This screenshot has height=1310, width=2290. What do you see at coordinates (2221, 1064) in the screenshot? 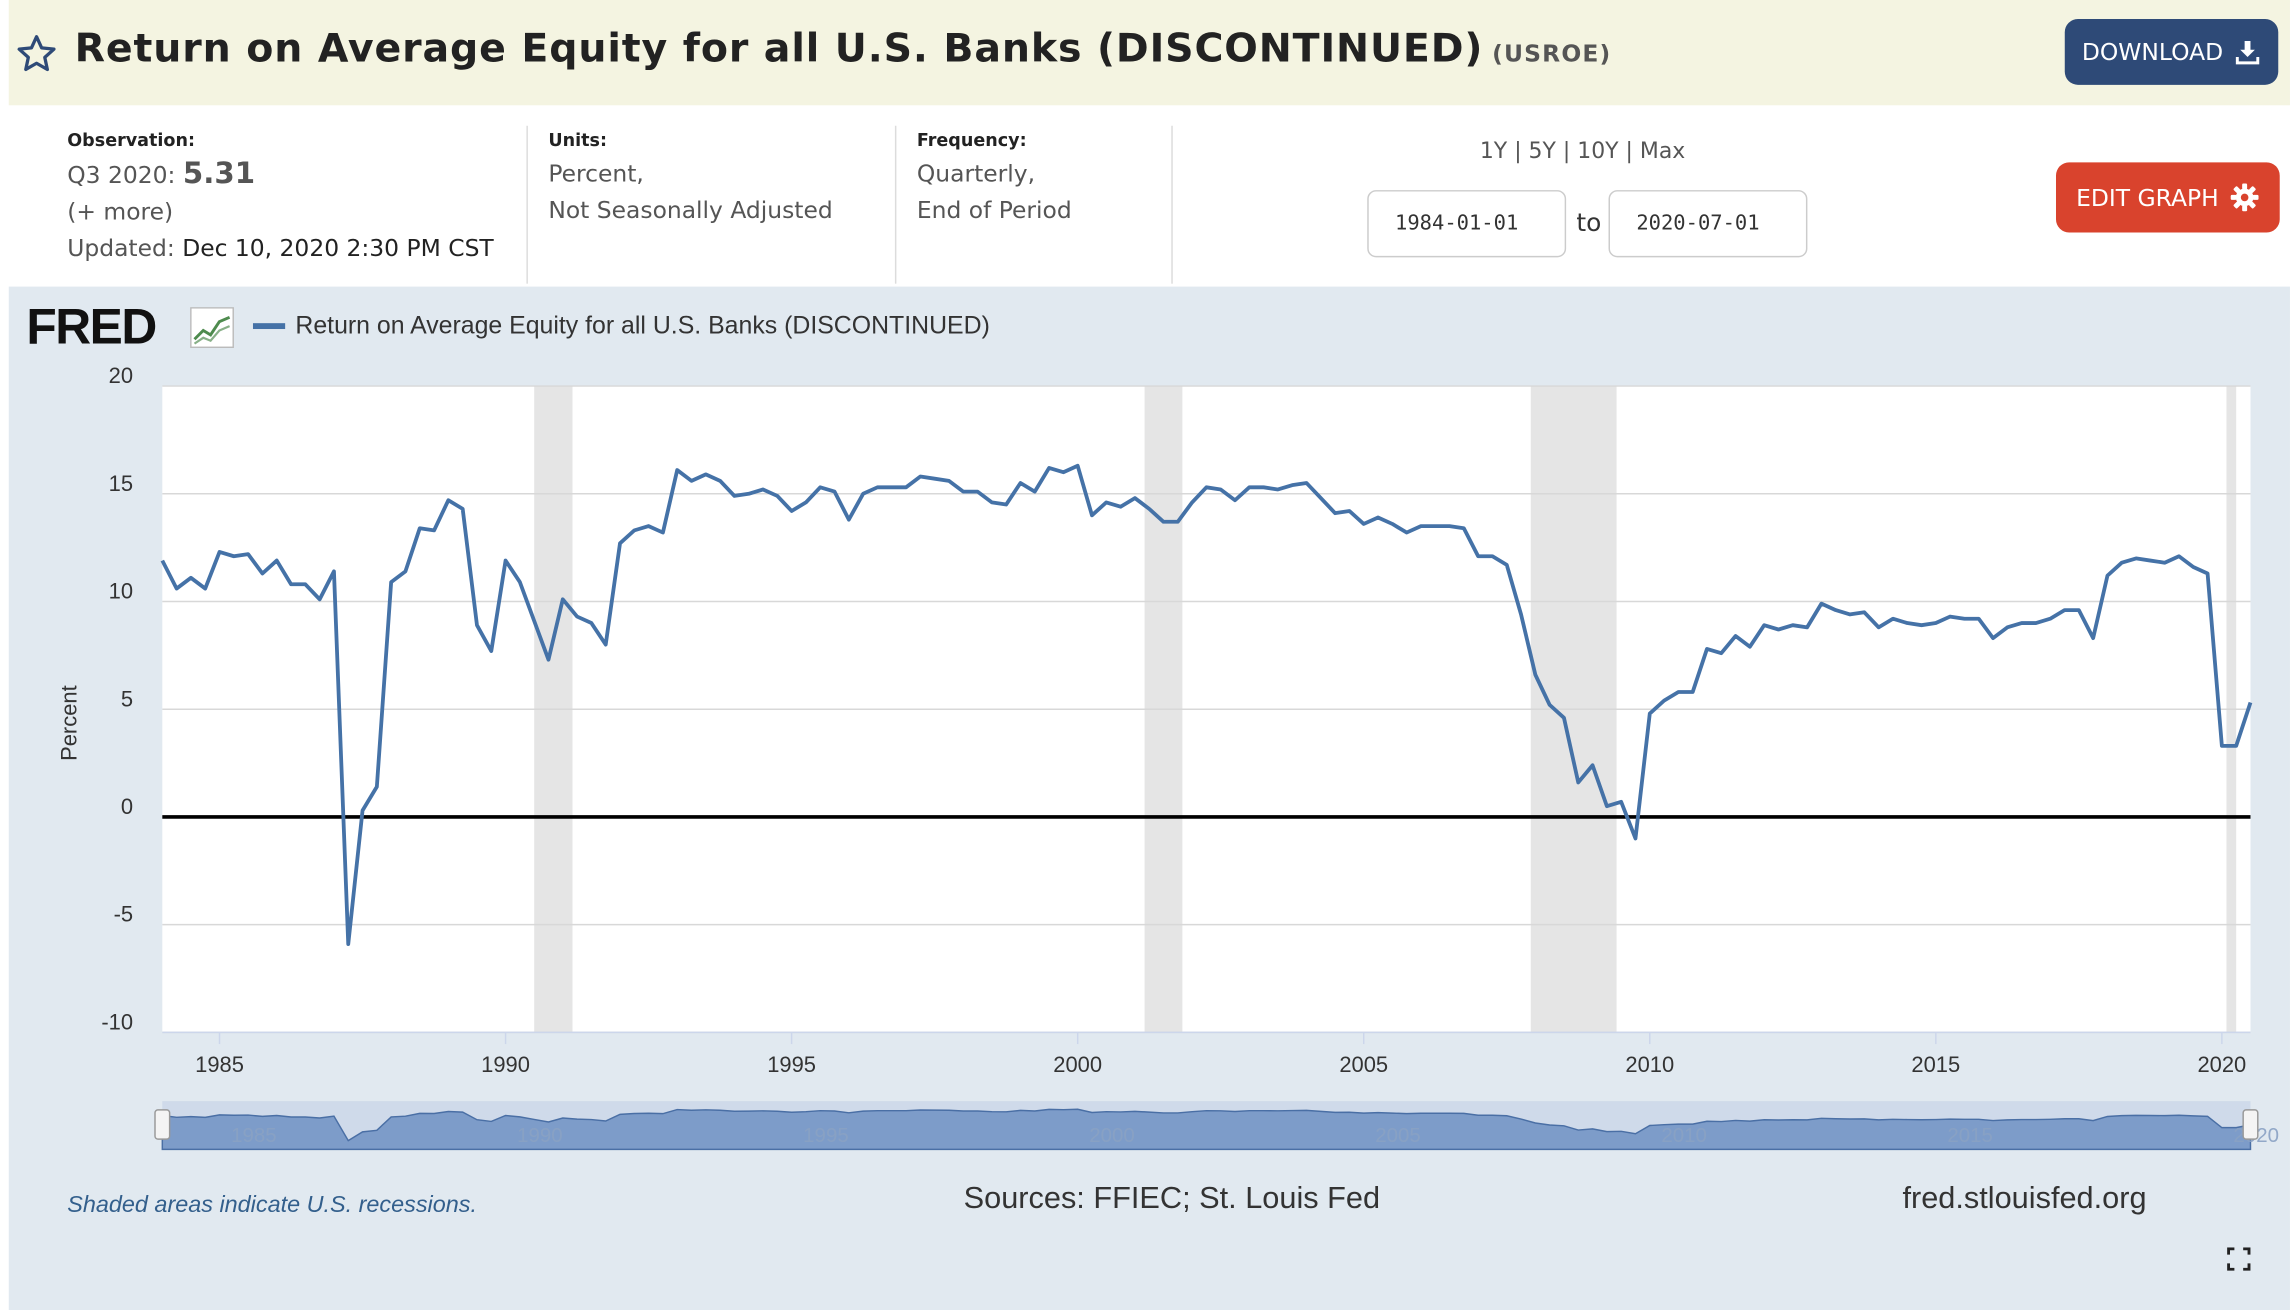
I see `x-tick-label: 2020` at bounding box center [2221, 1064].